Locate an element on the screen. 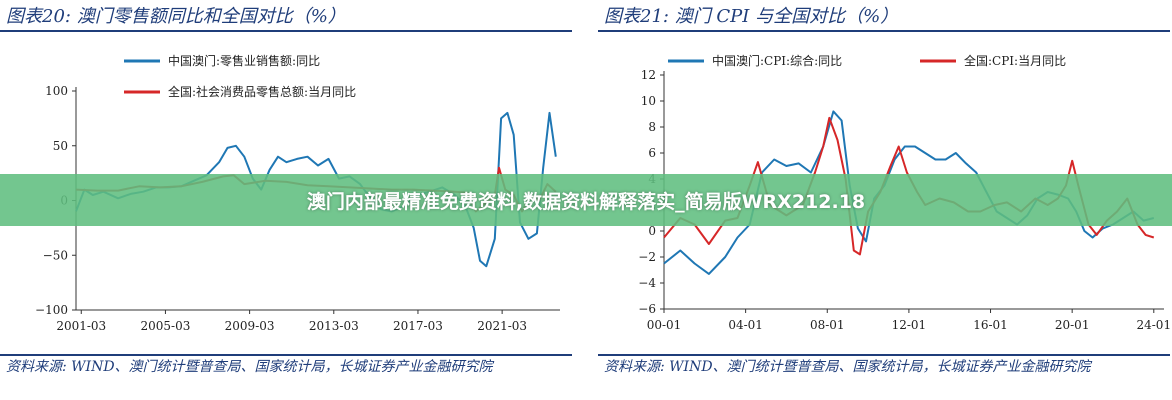 The height and width of the screenshot is (400, 1172). x-tick-label: 04-01 is located at coordinates (745, 325).